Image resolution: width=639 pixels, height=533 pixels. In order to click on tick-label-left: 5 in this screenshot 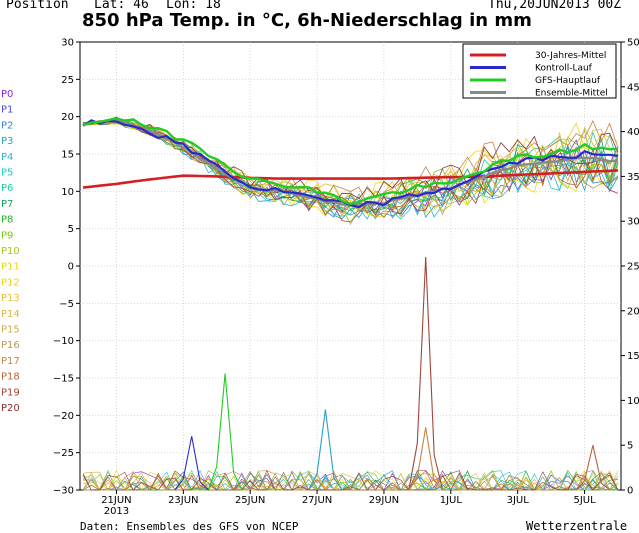, I will do `click(71, 229)`.